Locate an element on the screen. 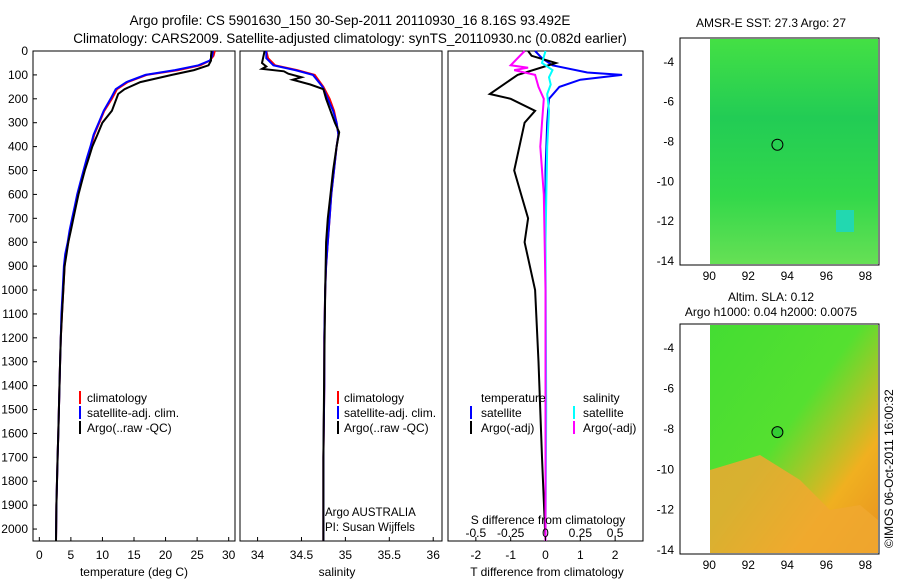 The height and width of the screenshot is (580, 900). difference-series is located at coordinates (555, 296).